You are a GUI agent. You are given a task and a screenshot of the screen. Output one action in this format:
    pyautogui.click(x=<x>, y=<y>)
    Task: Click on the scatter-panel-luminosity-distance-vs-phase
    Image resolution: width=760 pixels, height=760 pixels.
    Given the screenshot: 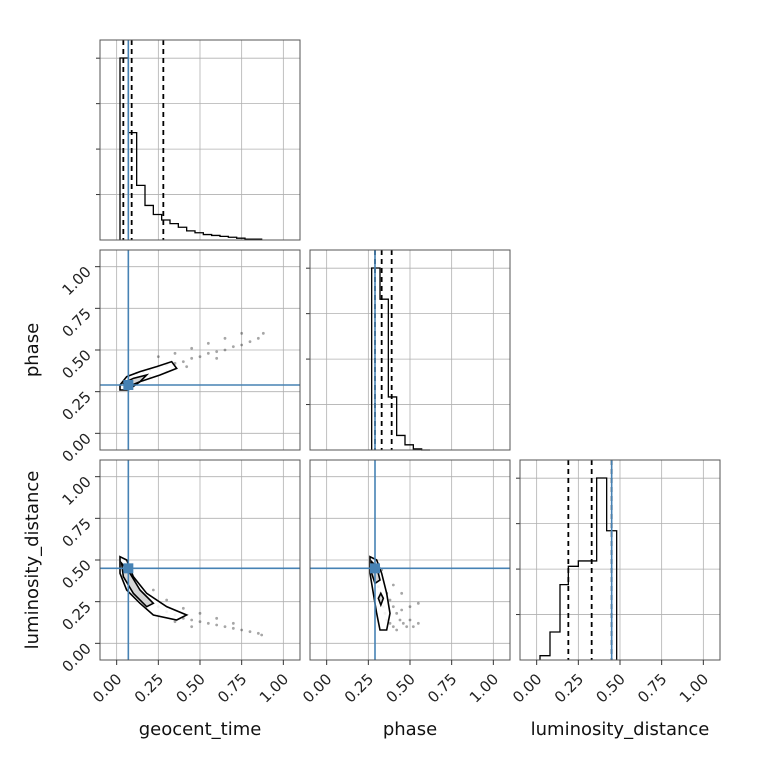 What is the action you would take?
    pyautogui.click(x=410, y=560)
    